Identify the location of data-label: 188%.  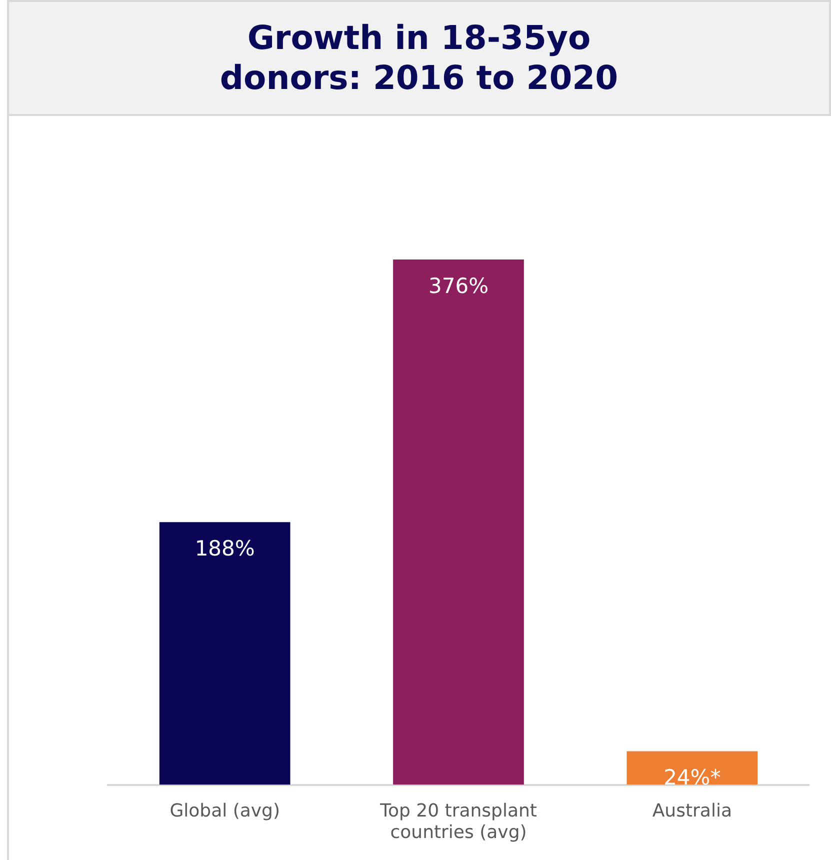
(224, 548).